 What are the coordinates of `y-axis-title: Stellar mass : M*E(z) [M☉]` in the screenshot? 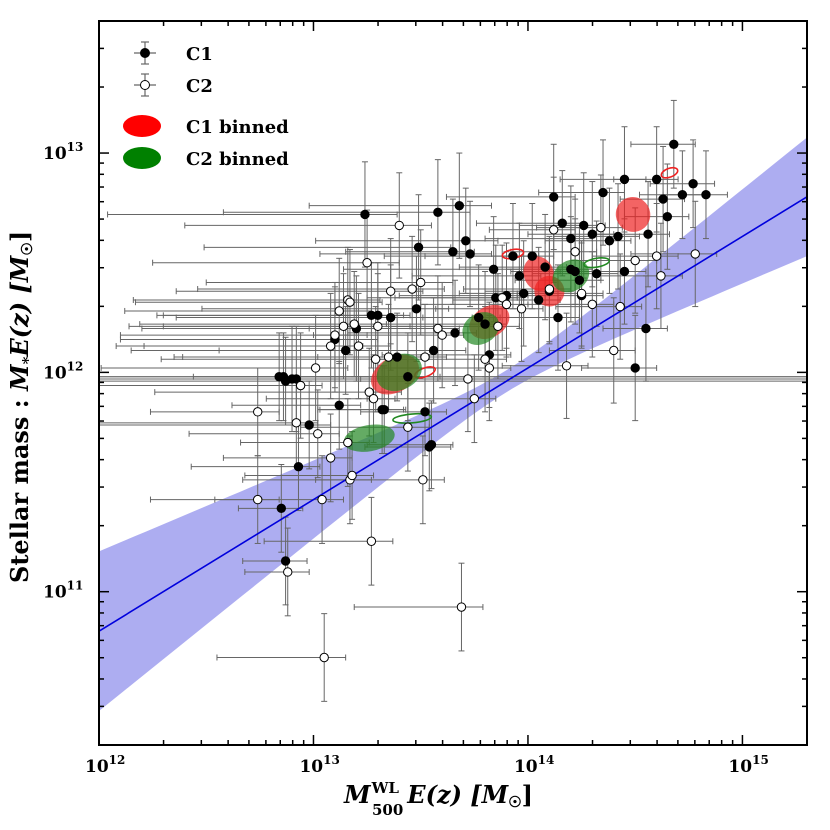 It's located at (21, 407).